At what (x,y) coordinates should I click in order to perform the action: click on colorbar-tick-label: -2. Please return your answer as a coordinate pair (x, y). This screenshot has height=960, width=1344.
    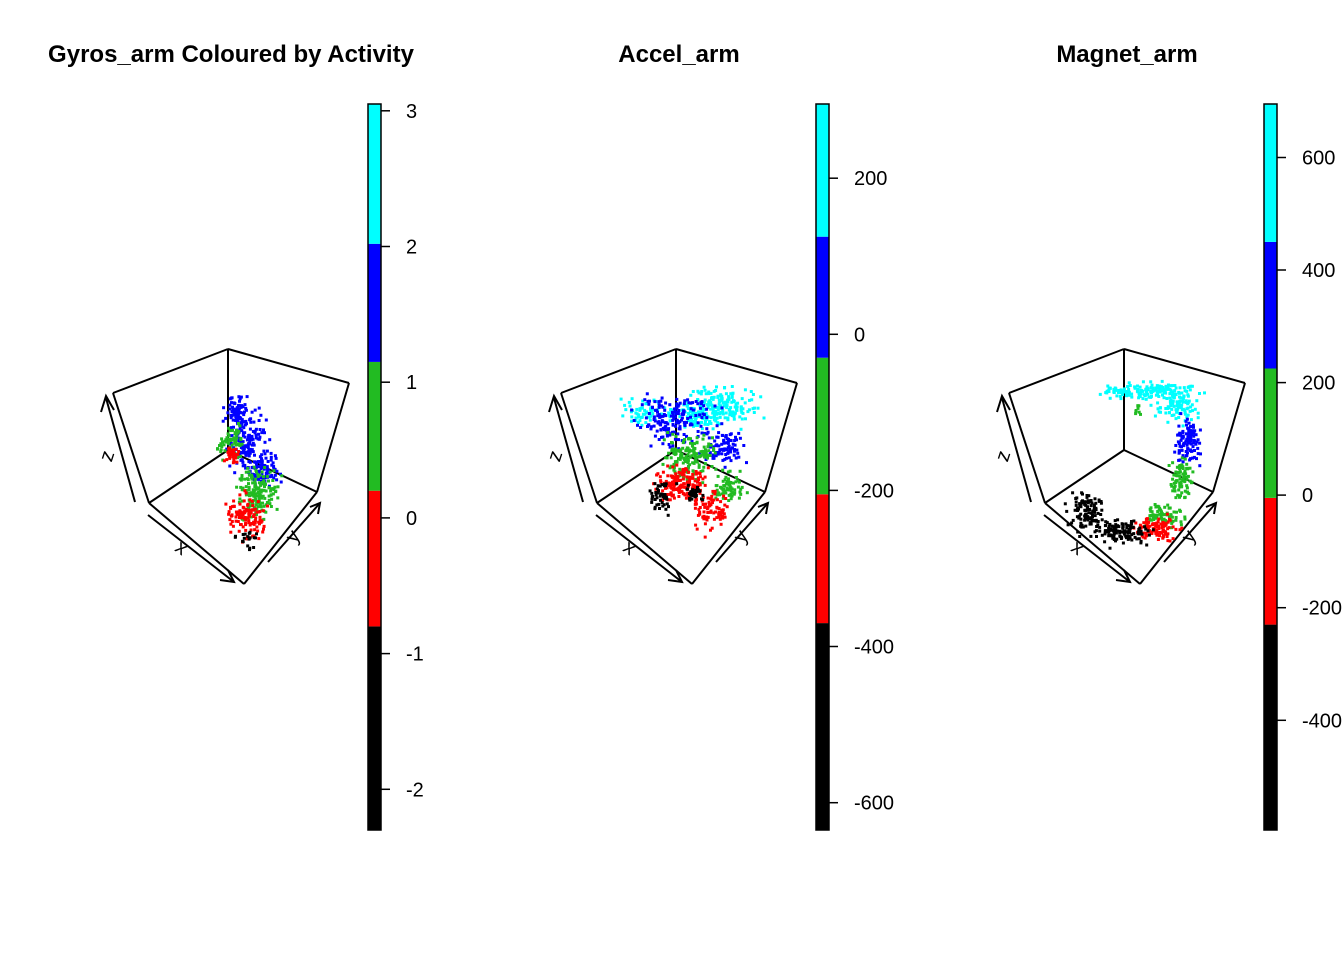
    Looking at the image, I should click on (415, 790).